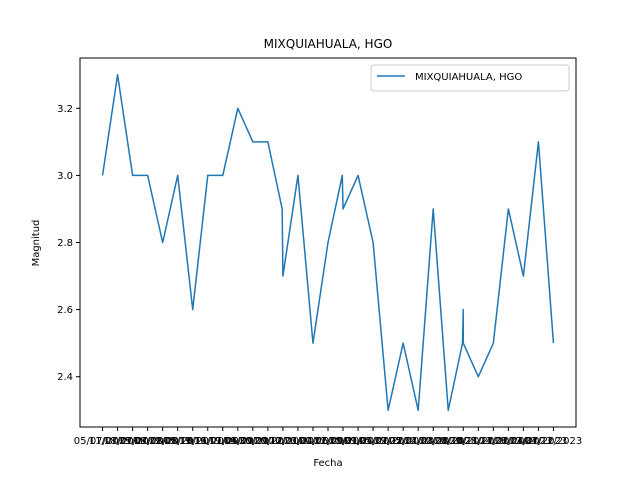  What do you see at coordinates (509, 441) in the screenshot?
I see `x-tick-label: 14/02/2023` at bounding box center [509, 441].